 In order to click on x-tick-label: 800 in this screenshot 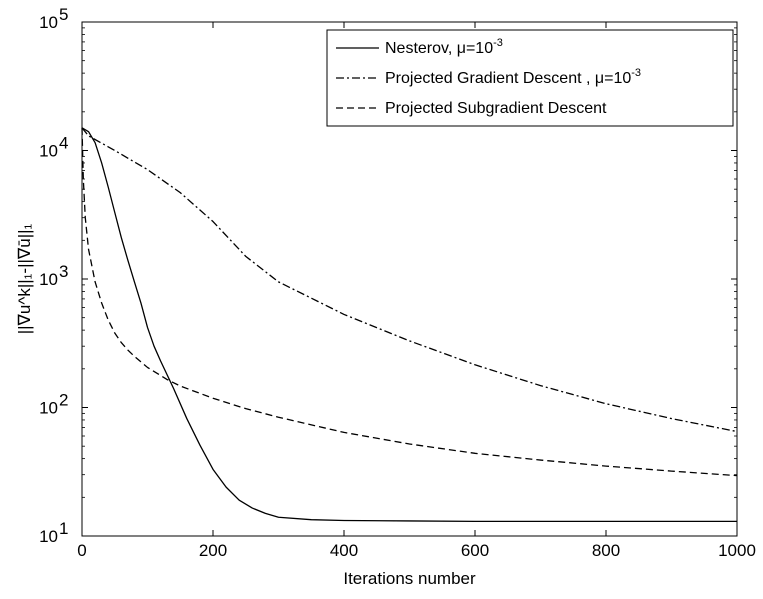, I will do `click(606, 550)`.